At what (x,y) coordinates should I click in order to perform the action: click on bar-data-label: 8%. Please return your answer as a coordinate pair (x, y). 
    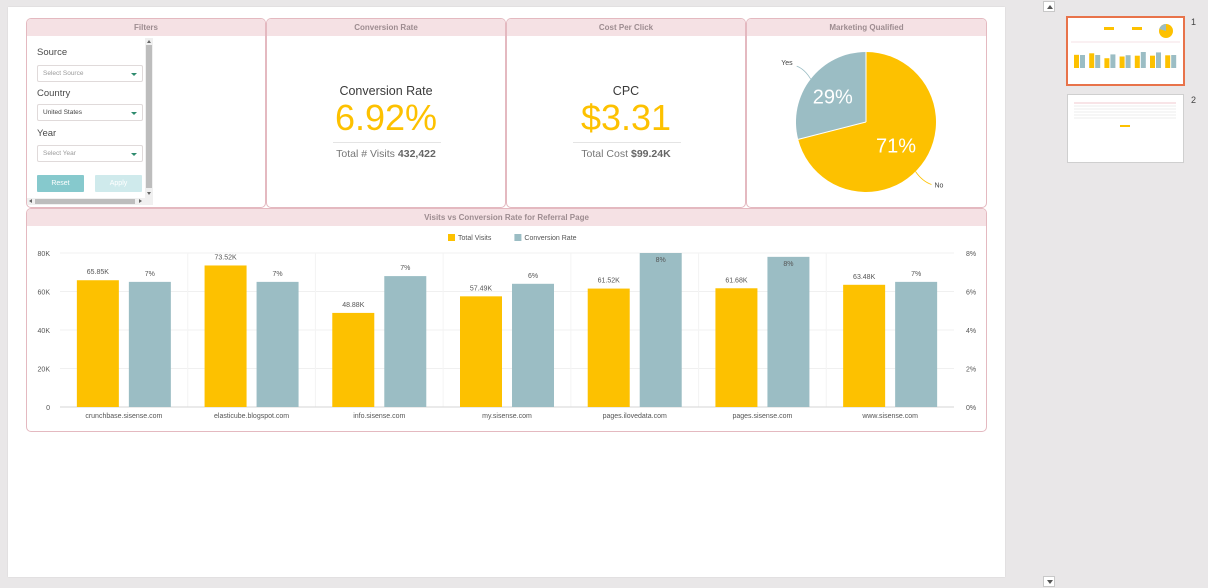
    Looking at the image, I should click on (788, 264).